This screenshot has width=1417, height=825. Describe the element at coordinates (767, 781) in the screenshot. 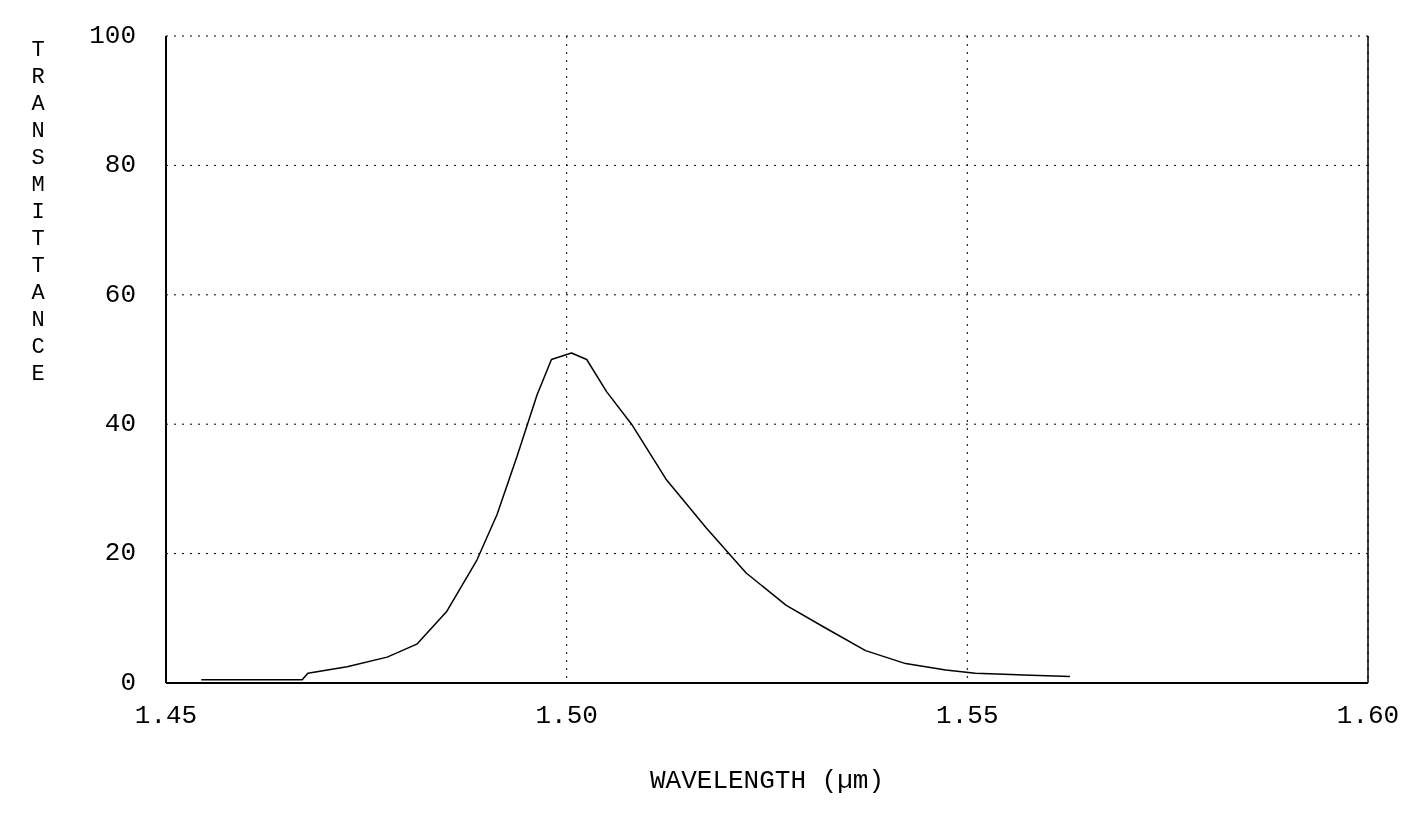

I see `x-axis-title: WAVELENGTH (µm)` at that location.